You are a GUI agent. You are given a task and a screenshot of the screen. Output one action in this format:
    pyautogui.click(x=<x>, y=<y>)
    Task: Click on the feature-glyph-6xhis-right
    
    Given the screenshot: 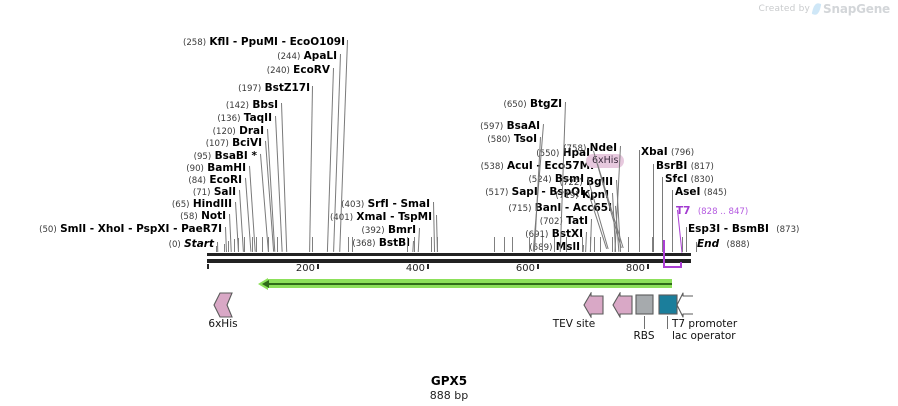 What is the action you would take?
    pyautogui.click(x=622, y=305)
    